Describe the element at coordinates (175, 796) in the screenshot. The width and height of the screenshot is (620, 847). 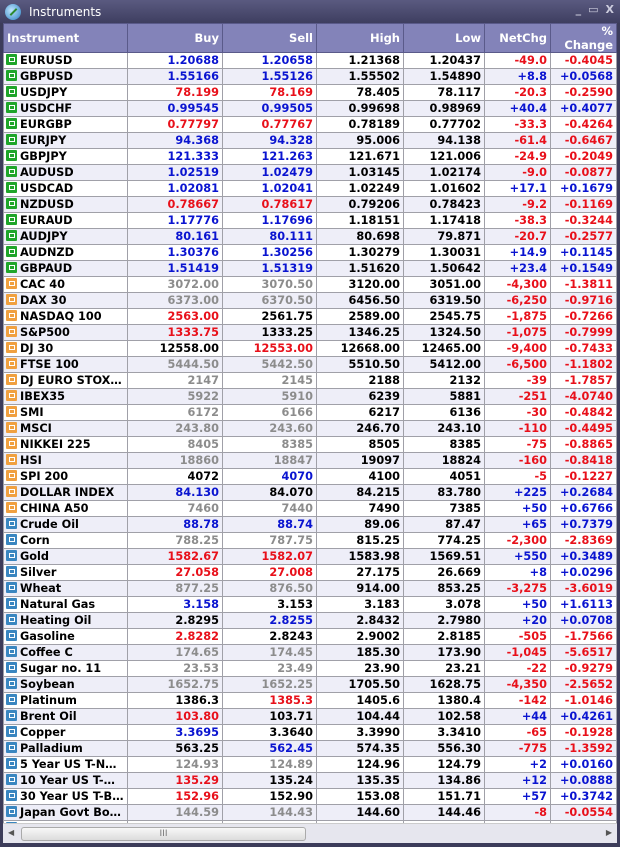
I see `buy-cell: 152.96` at that location.